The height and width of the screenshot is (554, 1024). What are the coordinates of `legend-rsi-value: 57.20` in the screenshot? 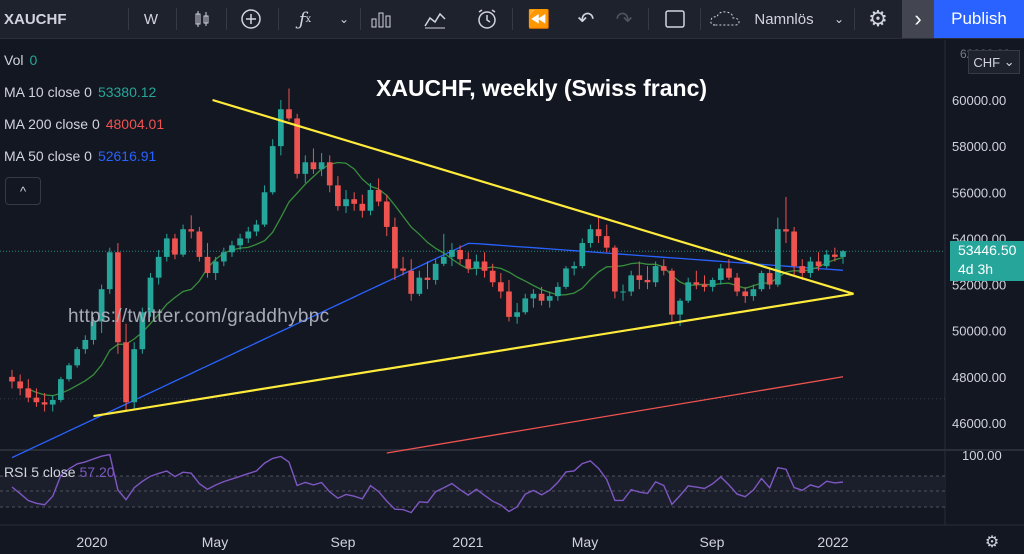 It's located at (97, 472).